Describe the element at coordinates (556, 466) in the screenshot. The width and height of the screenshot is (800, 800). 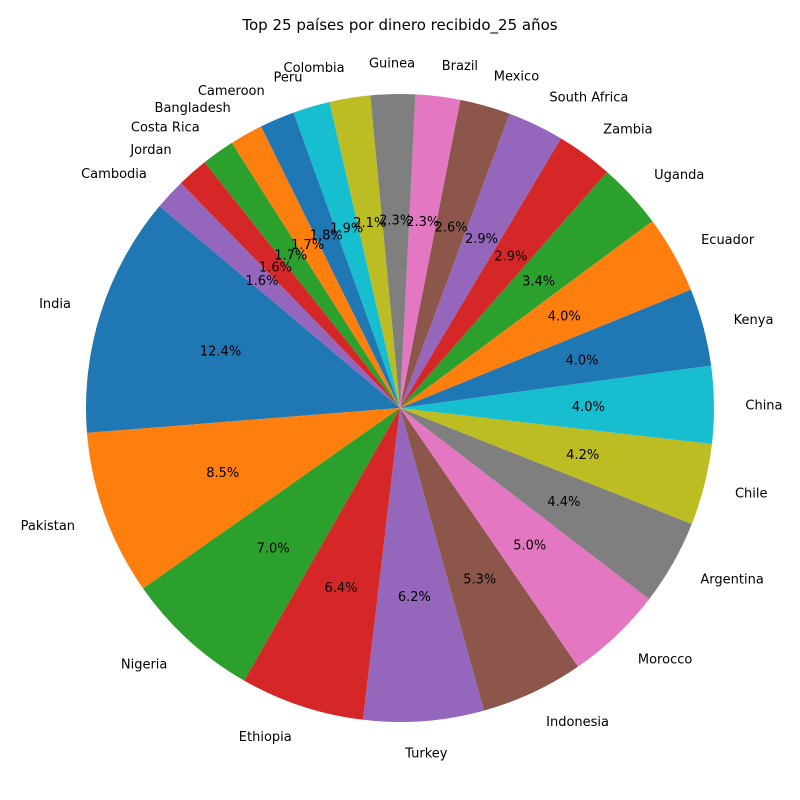
I see `pie-slice-chile` at that location.